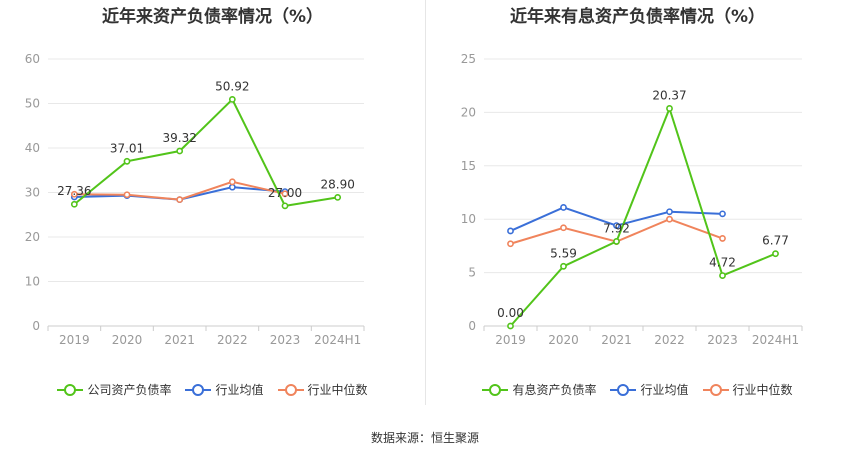 This screenshot has height=459, width=850. What do you see at coordinates (425, 202) in the screenshot?
I see `panel-divider` at bounding box center [425, 202].